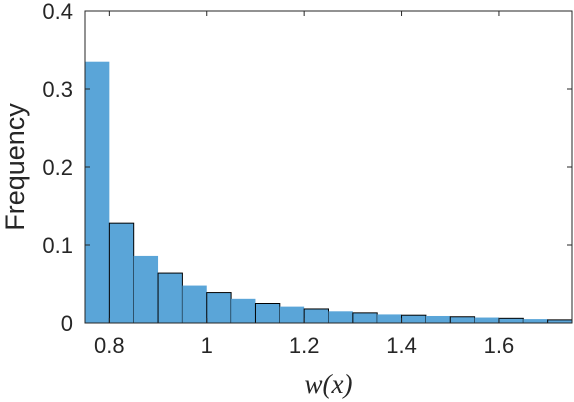 This screenshot has width=574, height=402. I want to click on x-tick-label: 1.4, so click(401, 345).